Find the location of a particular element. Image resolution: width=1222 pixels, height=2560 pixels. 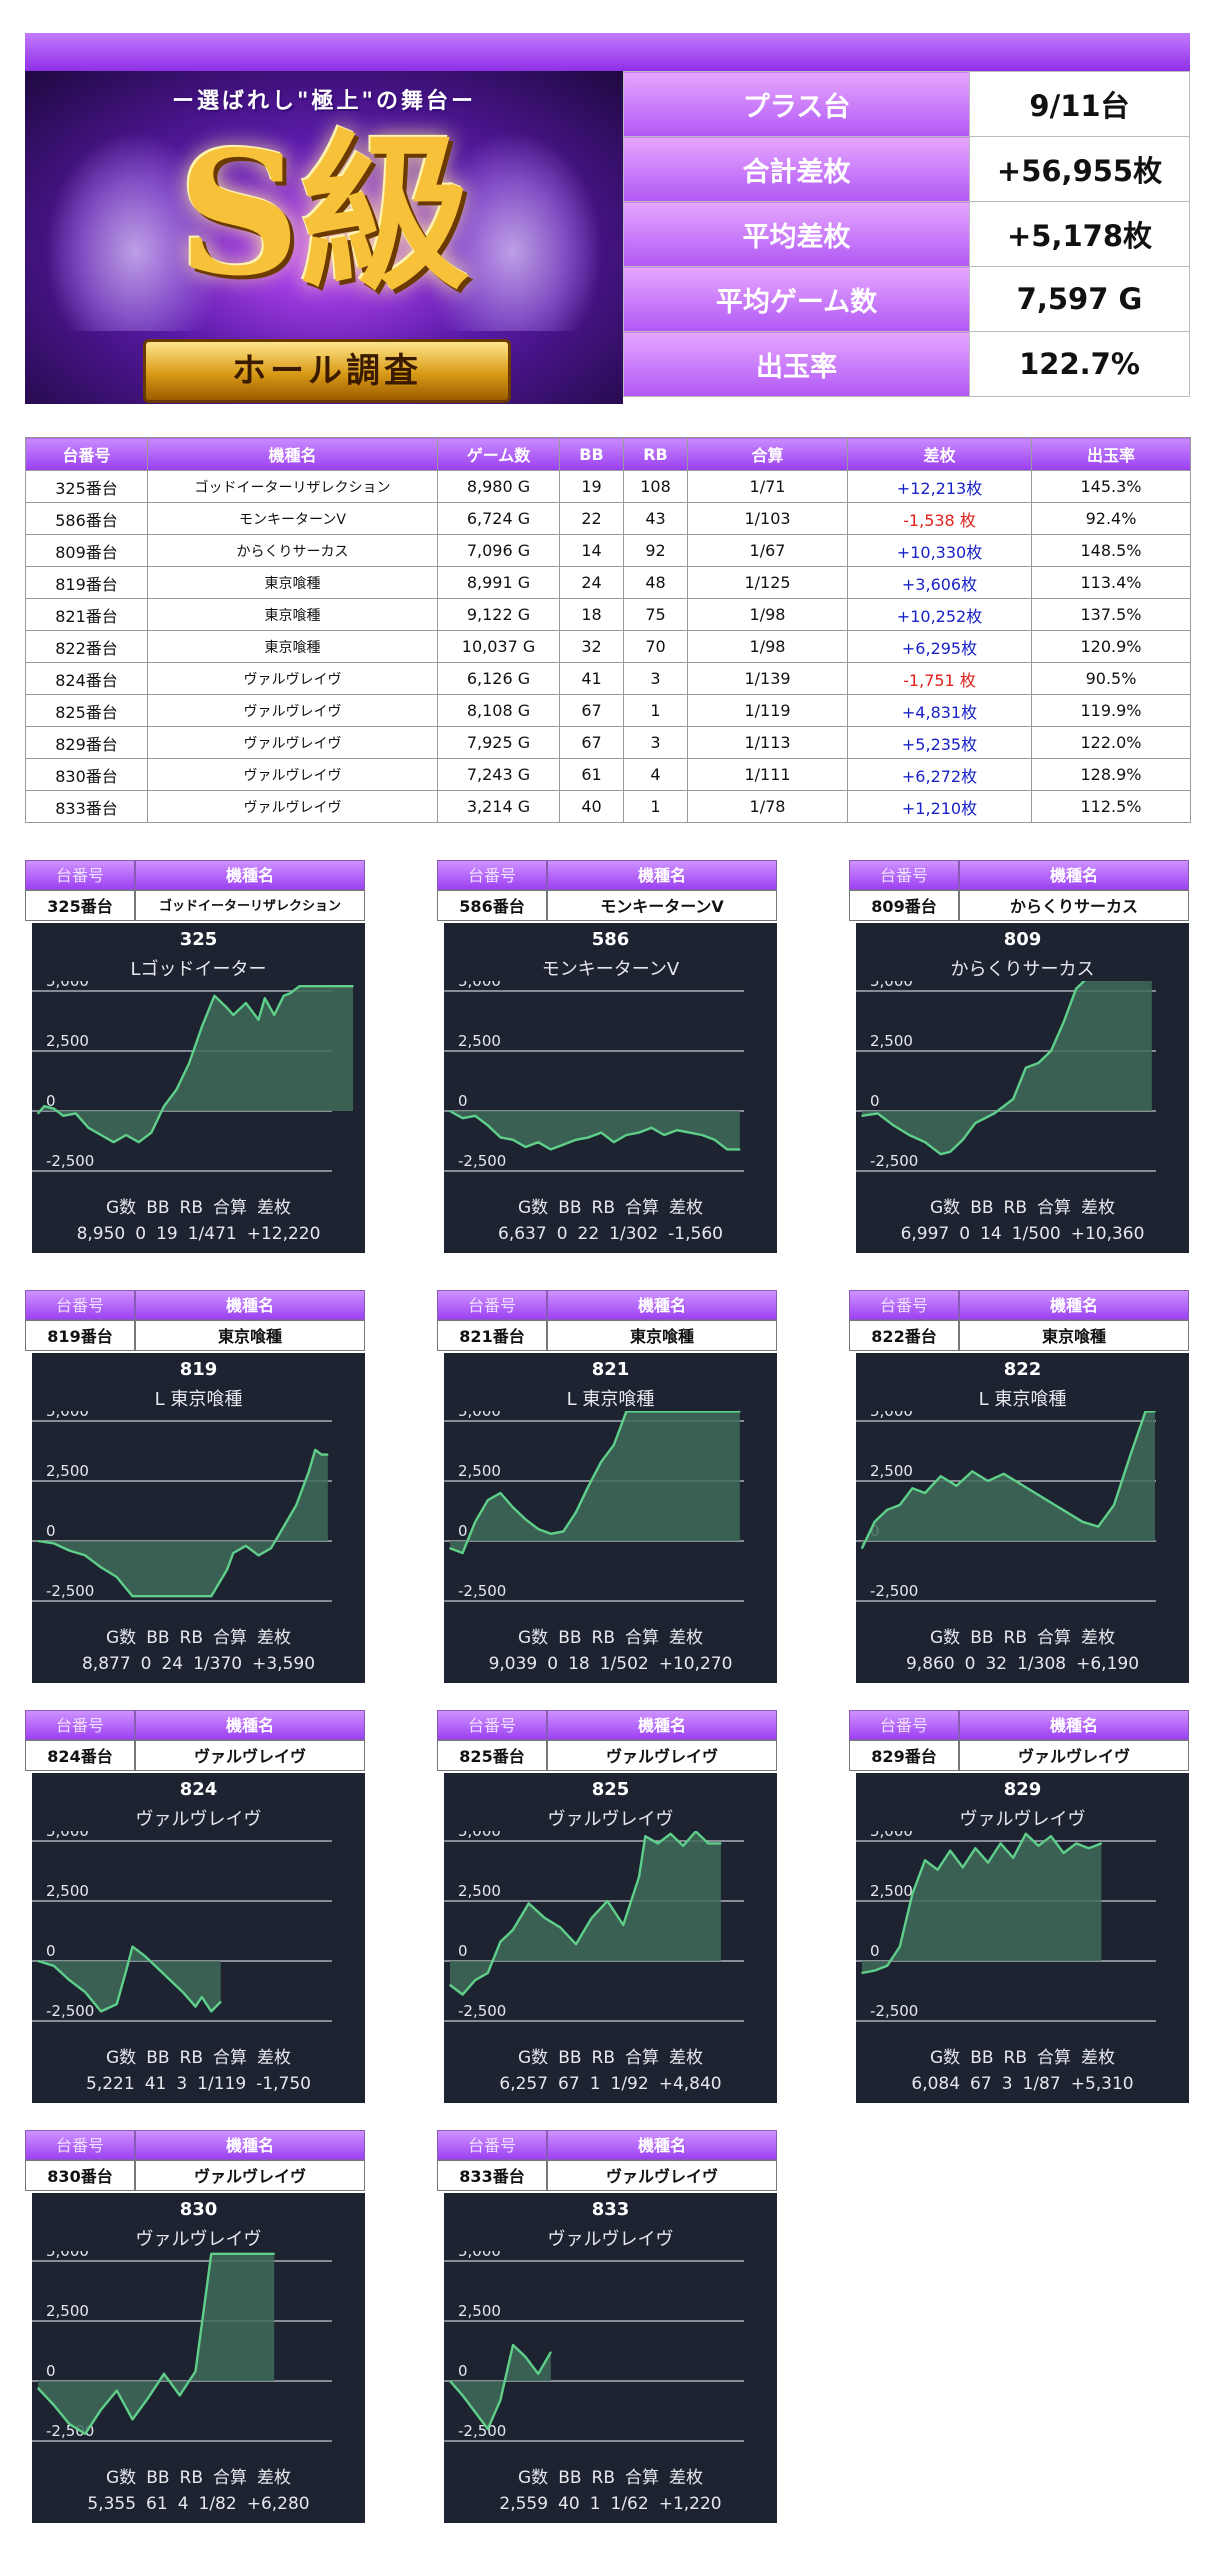

cell-games: 7,243 G is located at coordinates (498, 774).